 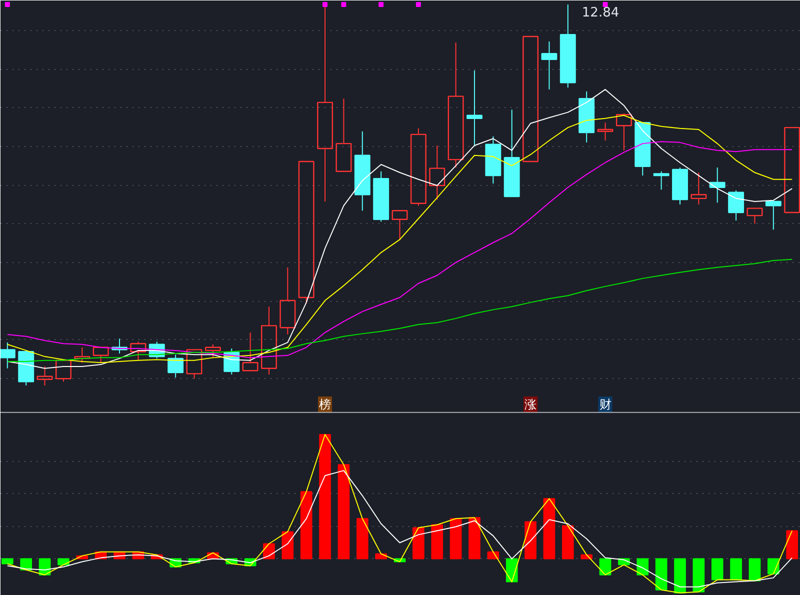 What do you see at coordinates (605, 405) in the screenshot?
I see `x-tick-label: 财` at bounding box center [605, 405].